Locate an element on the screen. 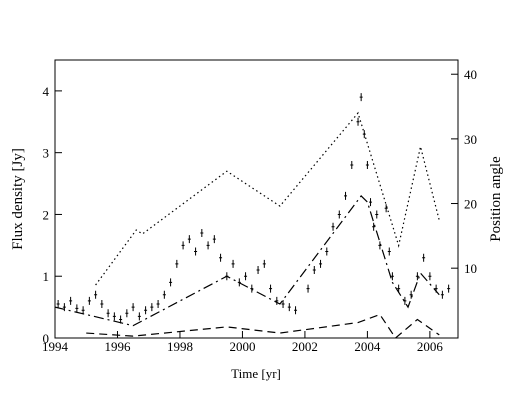  x-tick-label: 2000 is located at coordinates (242, 346).